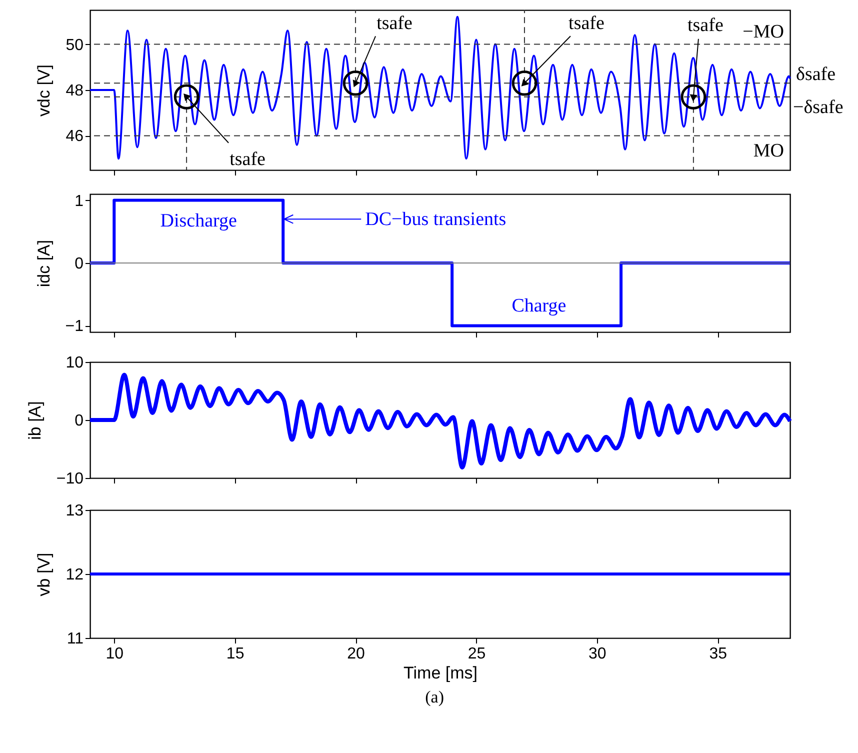 The width and height of the screenshot is (858, 753). I want to click on y-tick-label: 50, so click(75, 45).